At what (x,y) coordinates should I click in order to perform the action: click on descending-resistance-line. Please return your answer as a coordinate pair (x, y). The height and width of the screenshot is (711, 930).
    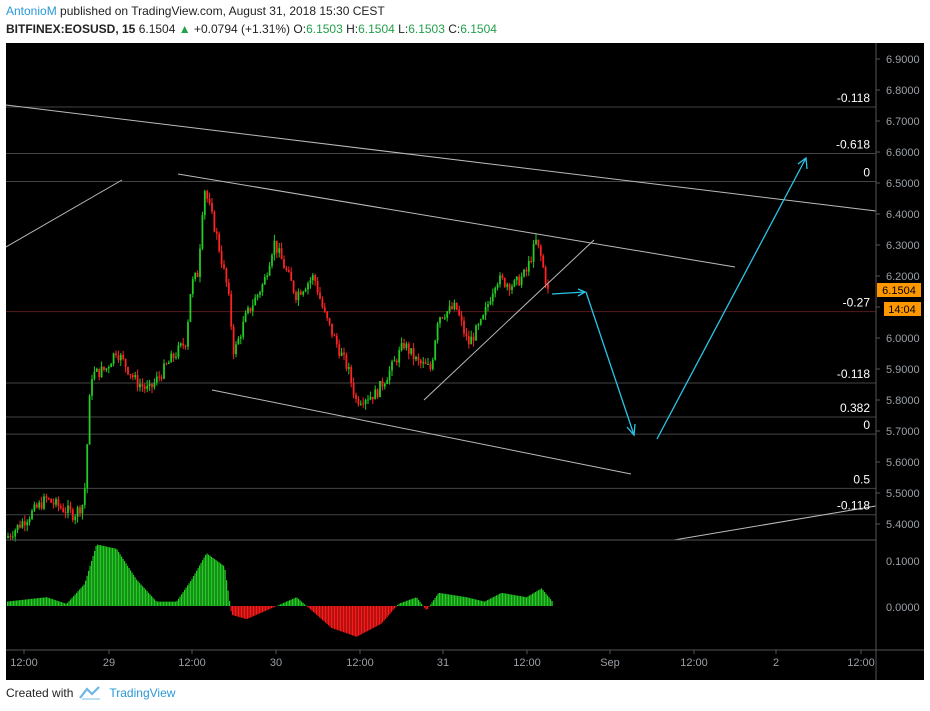
    Looking at the image, I should click on (456, 220).